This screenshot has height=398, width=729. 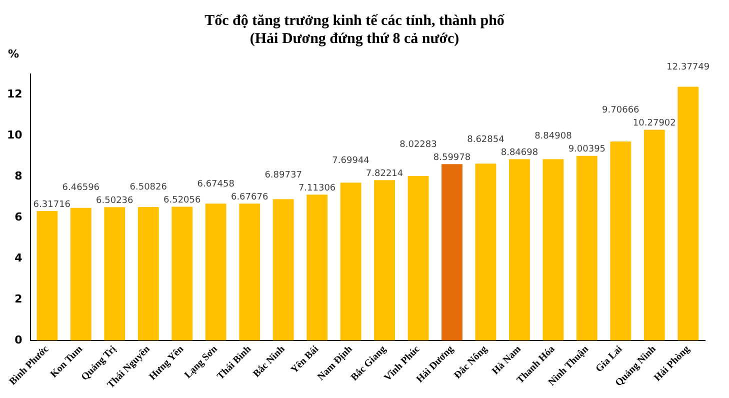 What do you see at coordinates (486, 139) in the screenshot?
I see `data-label: 8.62854` at bounding box center [486, 139].